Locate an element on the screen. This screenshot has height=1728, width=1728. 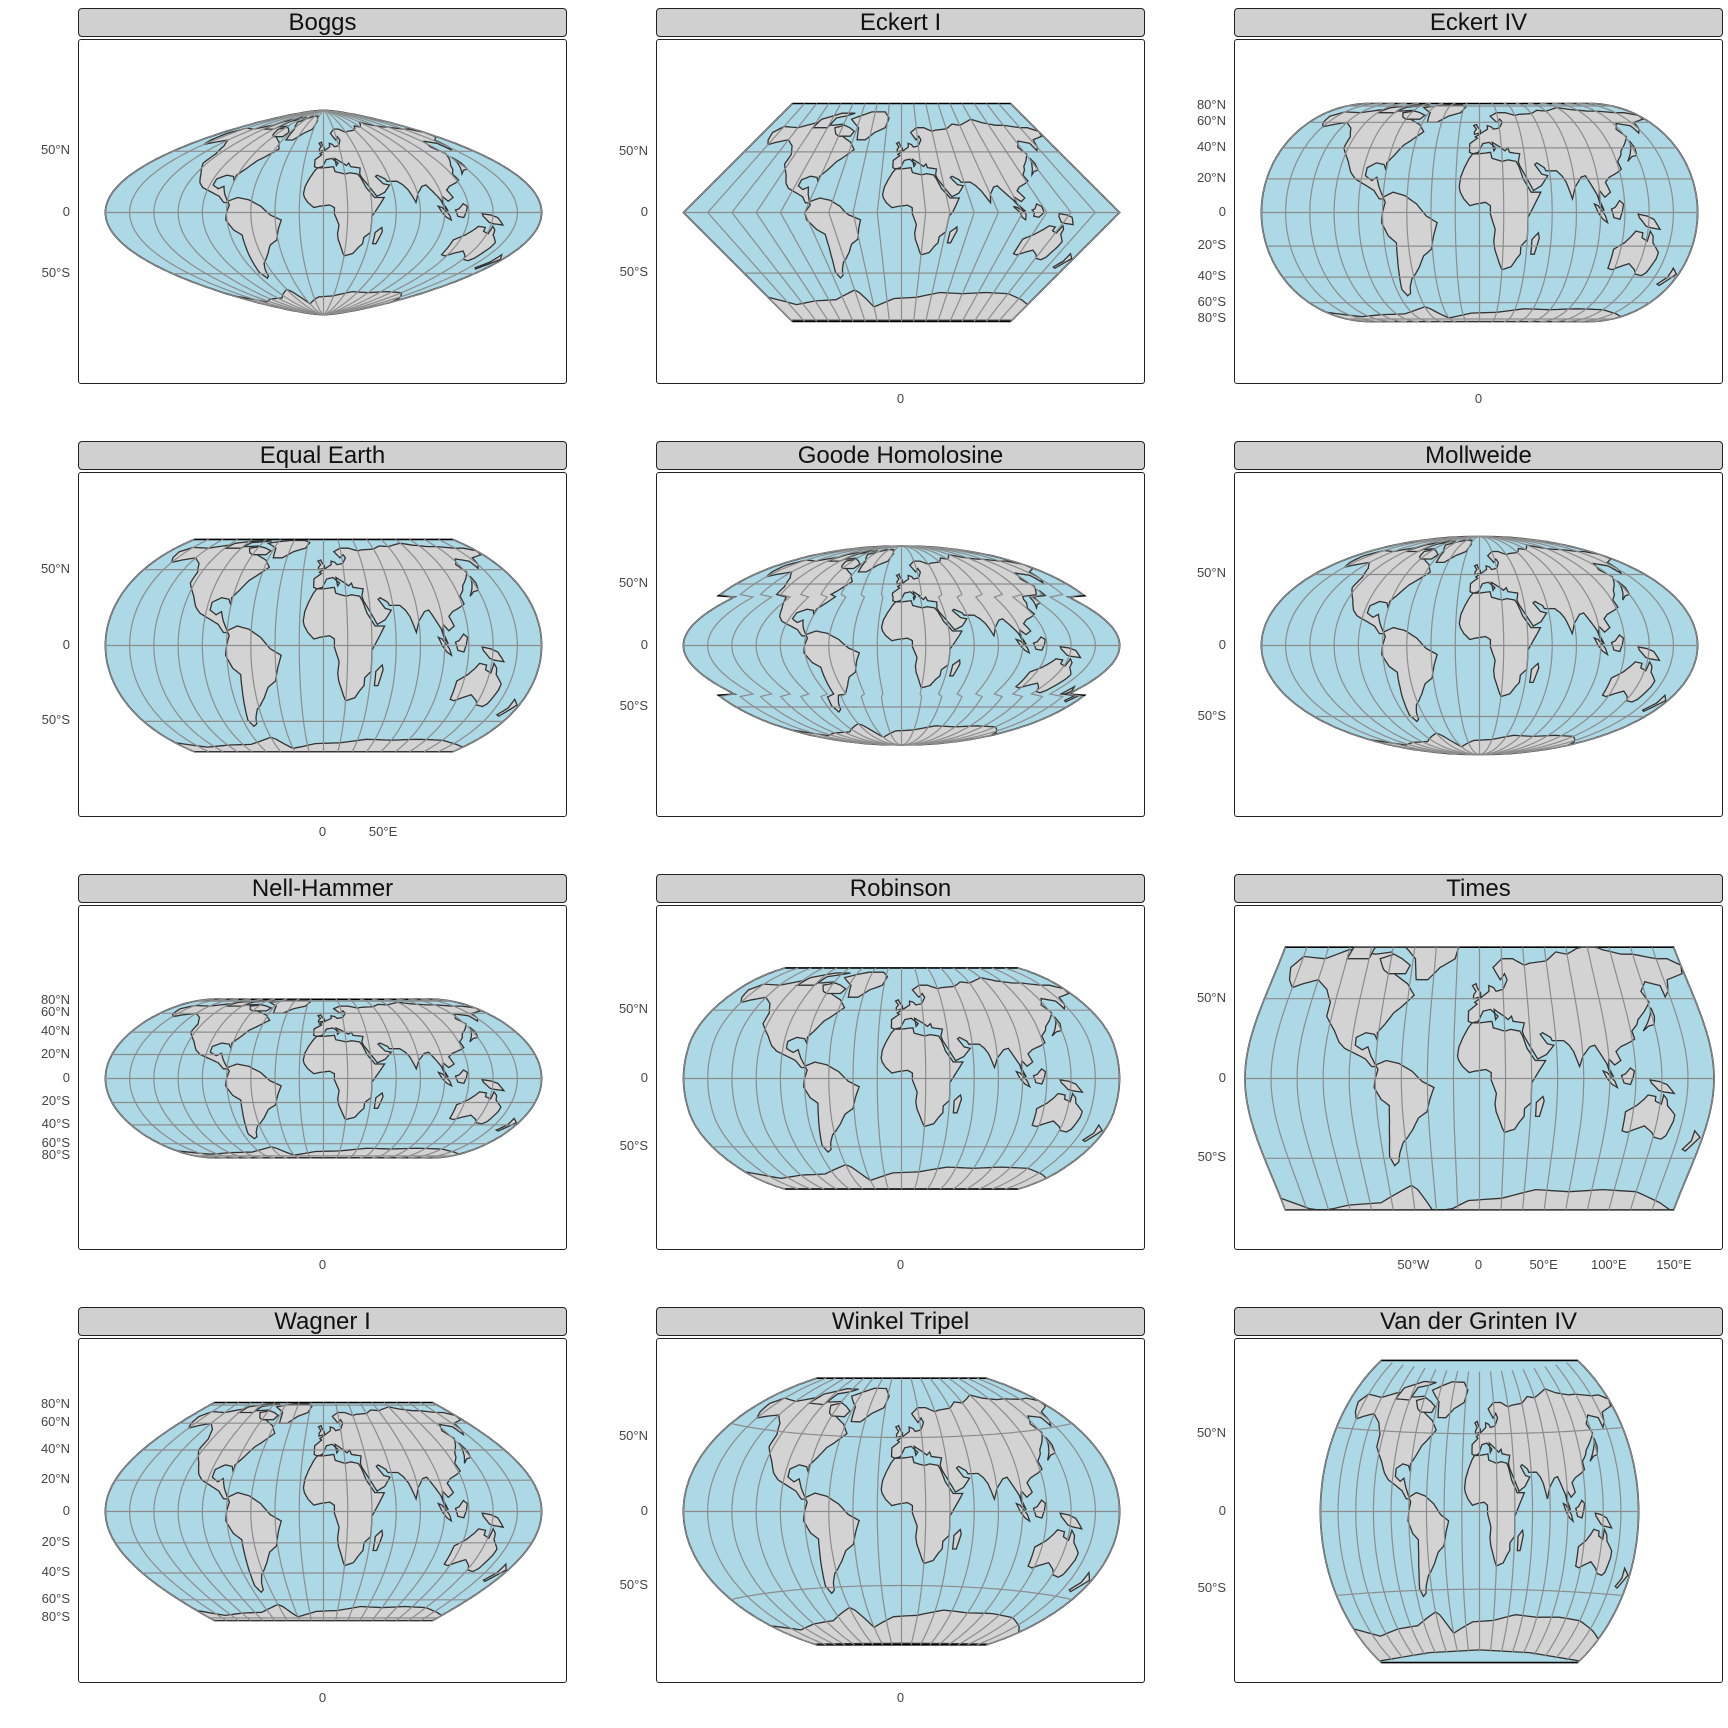
panel-title: Mollweide is located at coordinates (1478, 455).